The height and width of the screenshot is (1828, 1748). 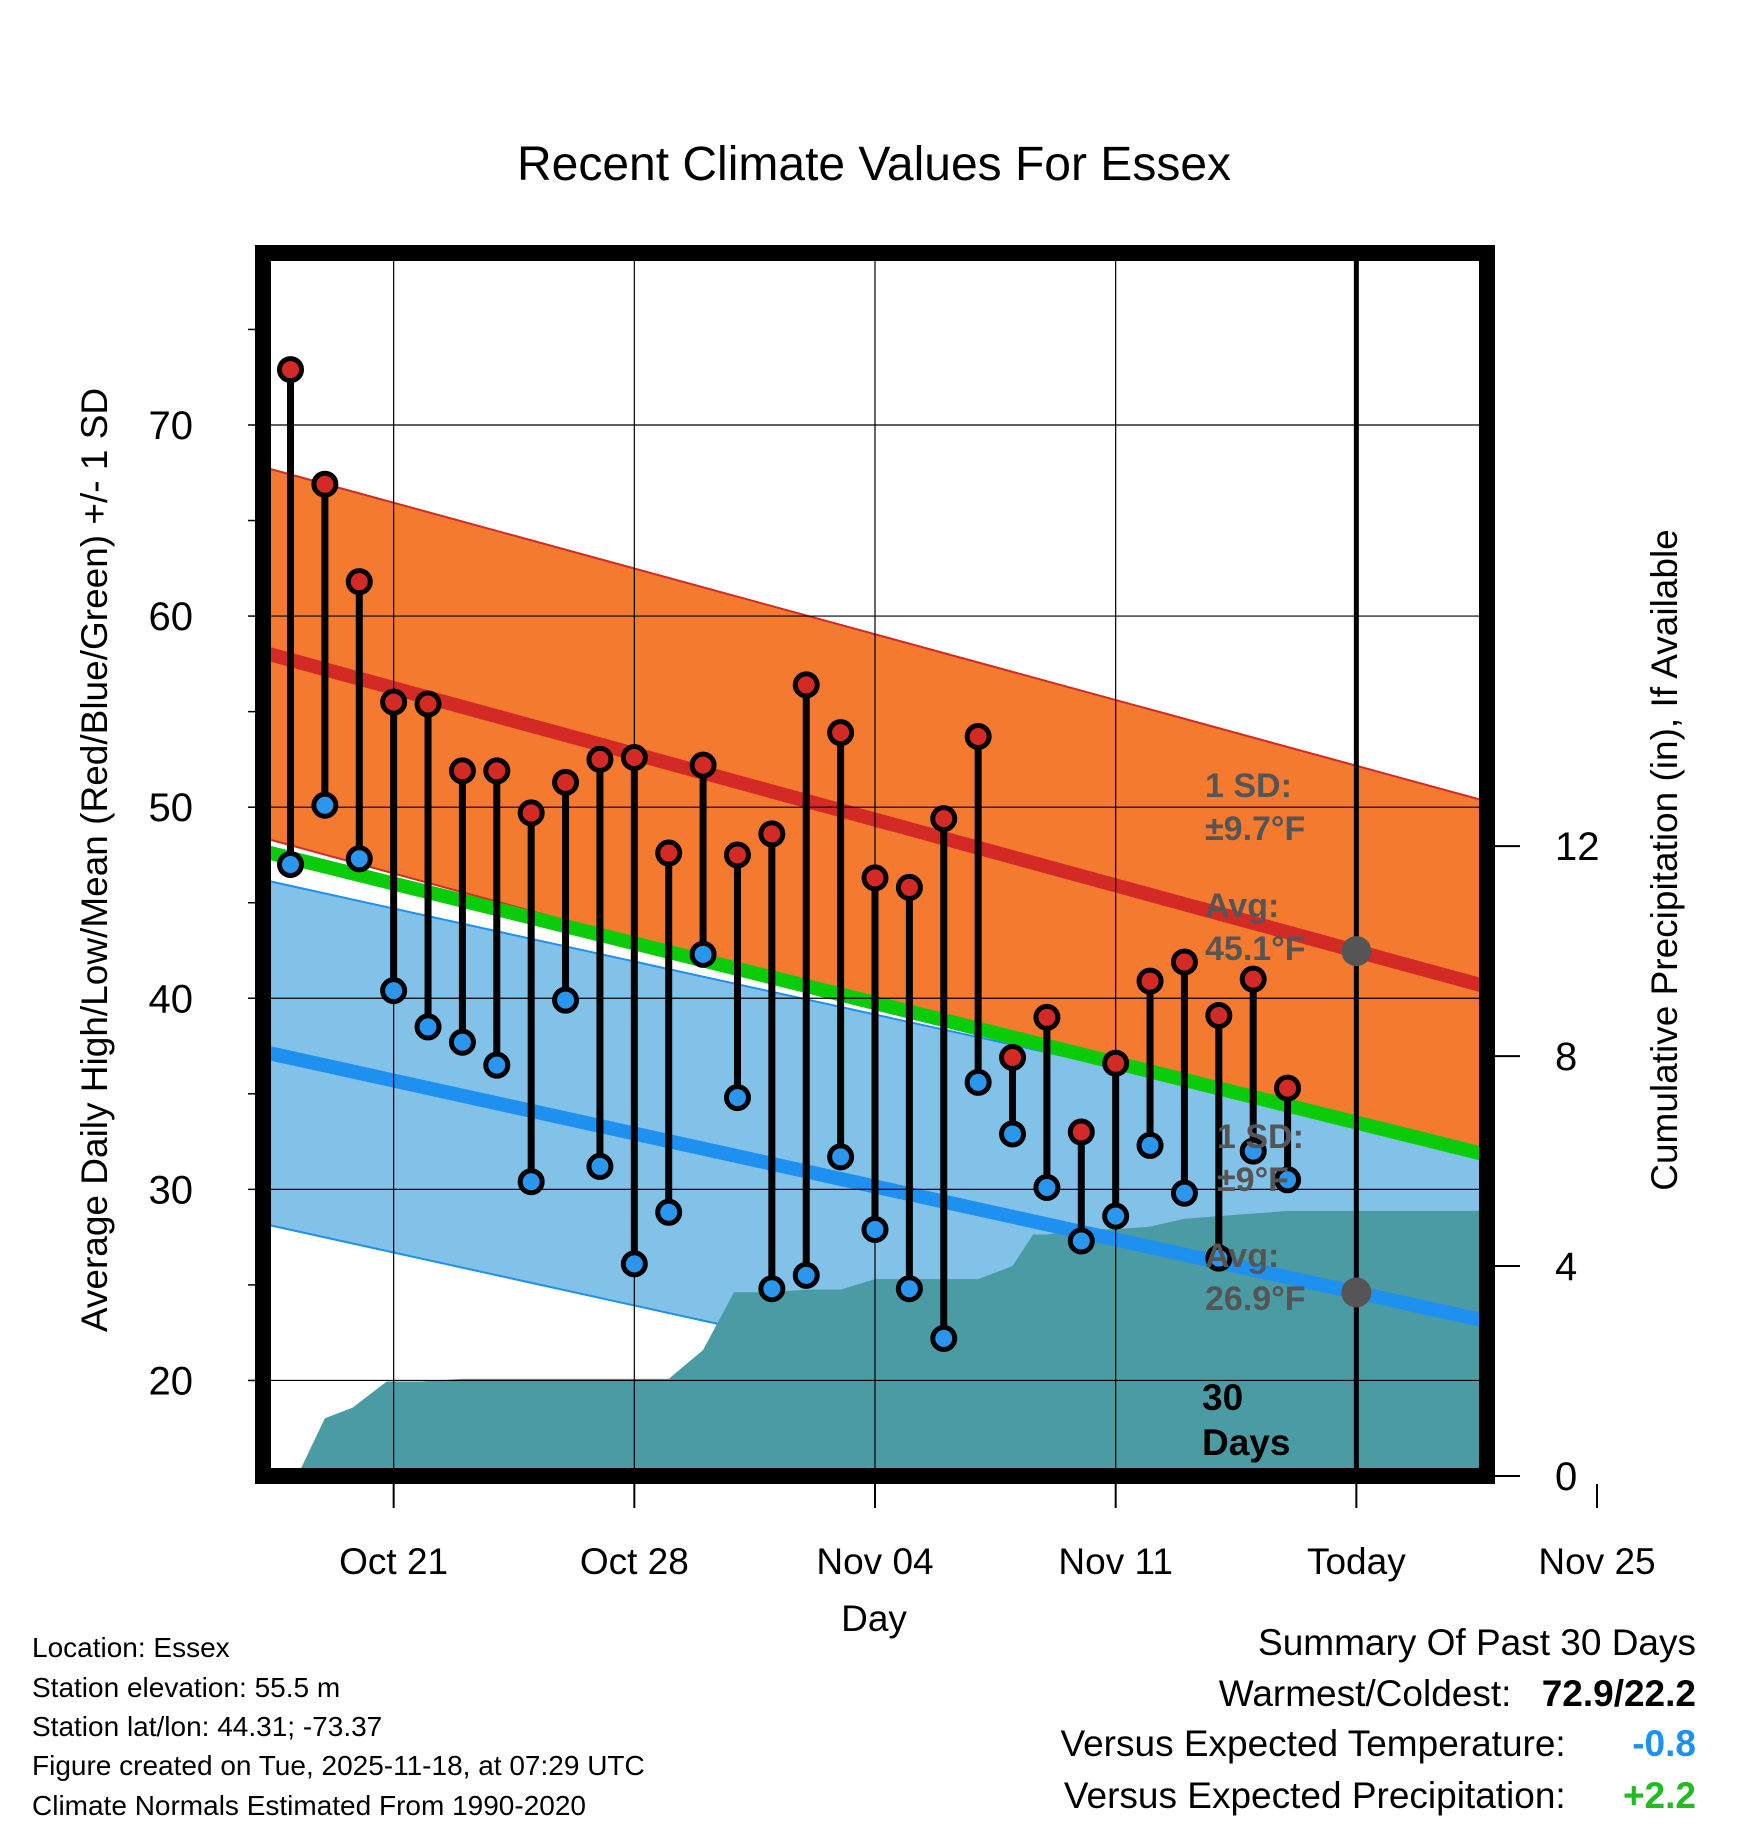 I want to click on high-sd-annotation: 1 SD:, so click(x=1248, y=786).